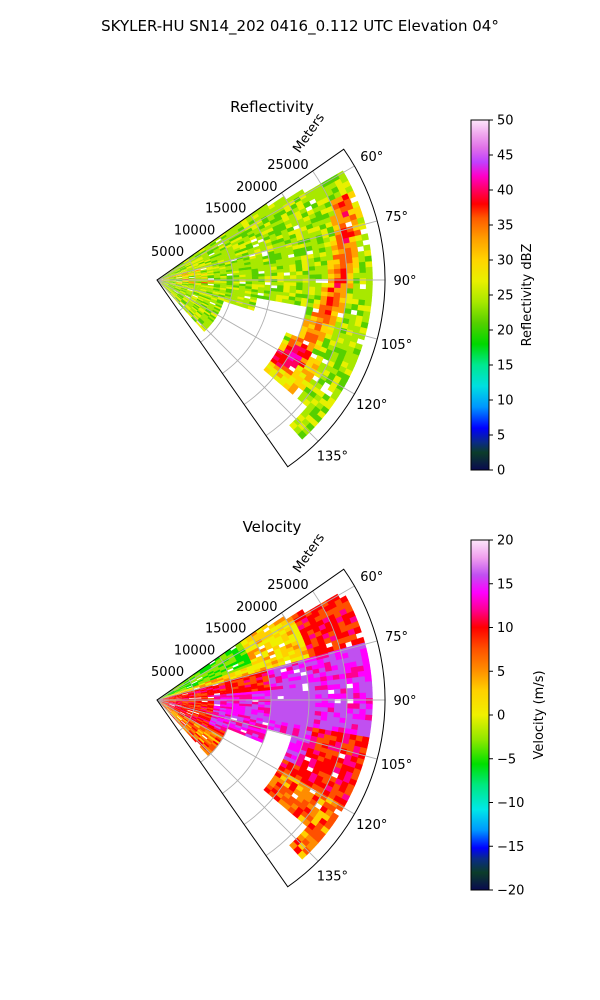 The image size is (600, 1000). I want to click on colorbar-tick-label: 35, so click(505, 226).